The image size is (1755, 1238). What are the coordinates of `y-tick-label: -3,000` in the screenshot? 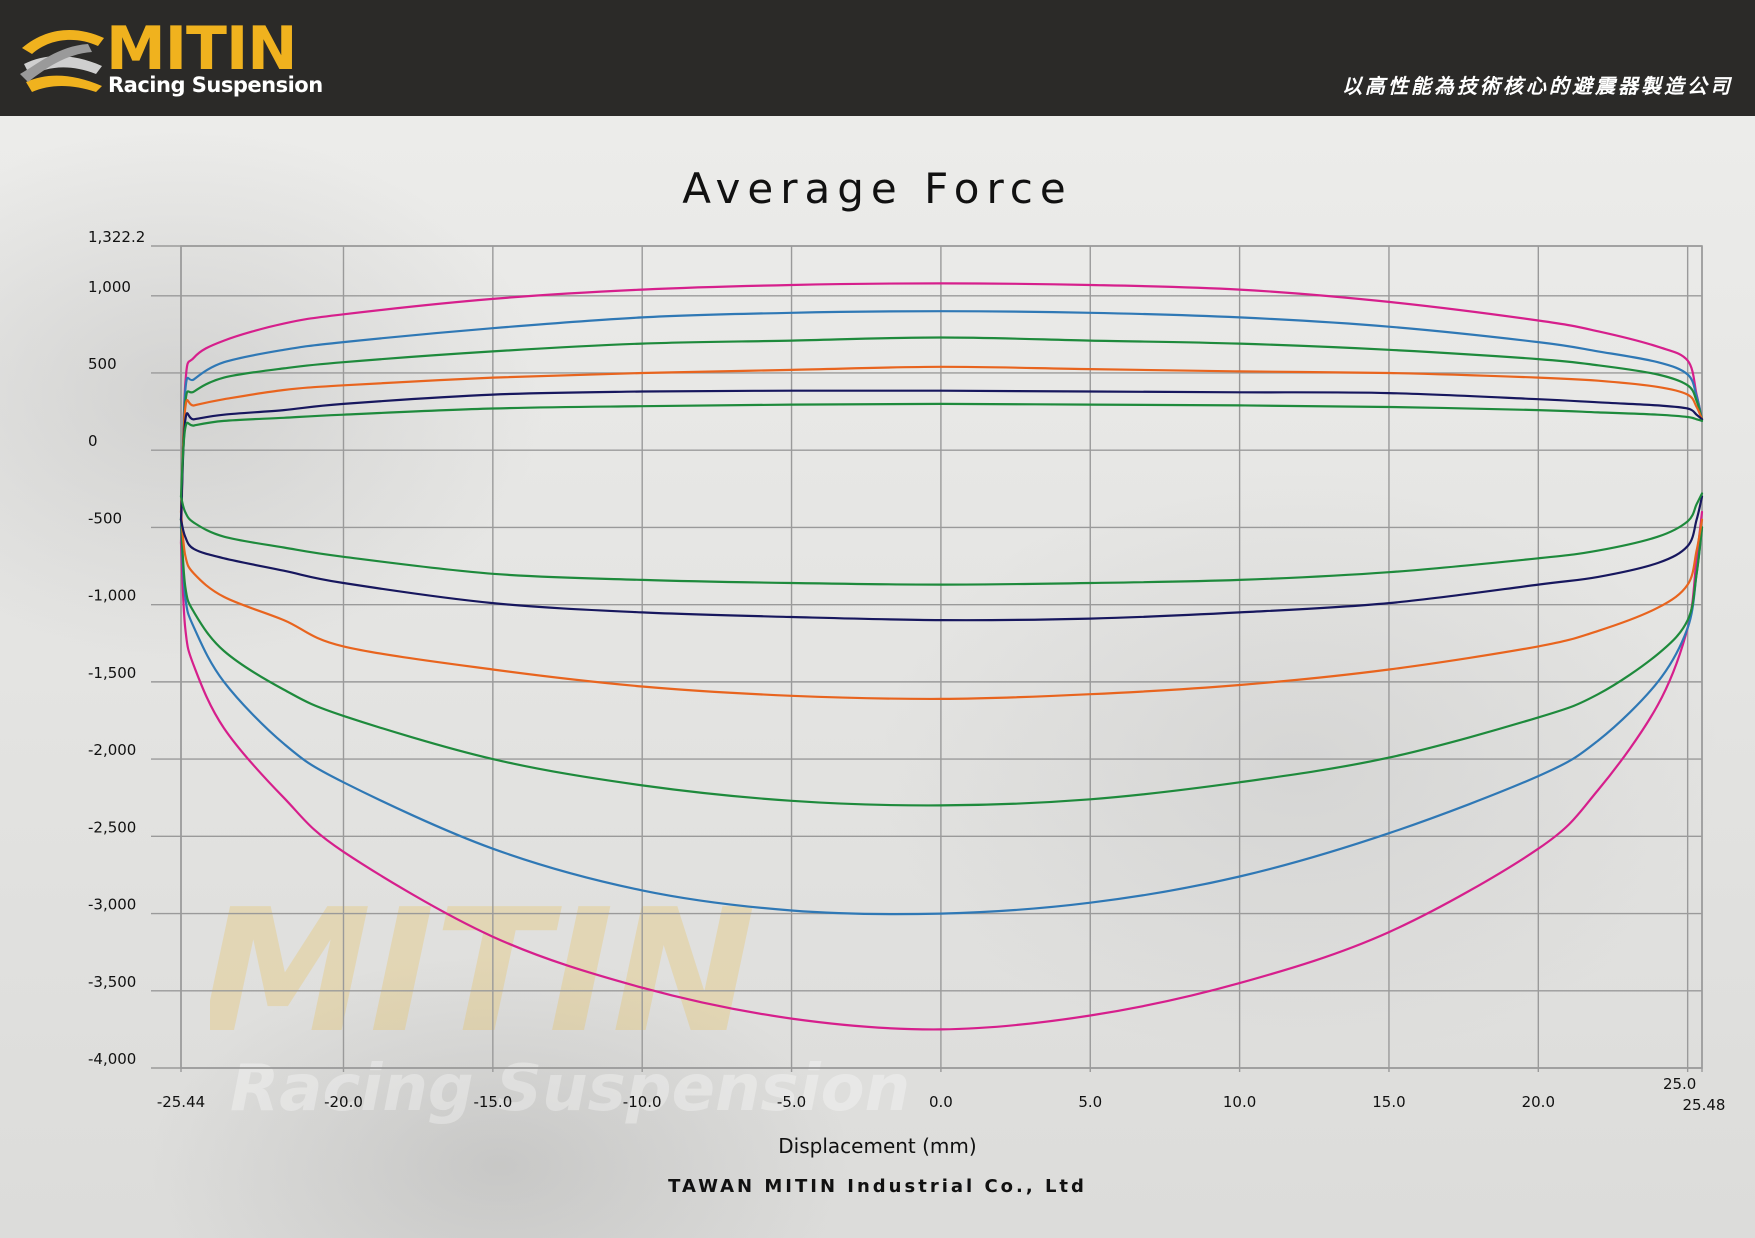 It's located at (112, 905).